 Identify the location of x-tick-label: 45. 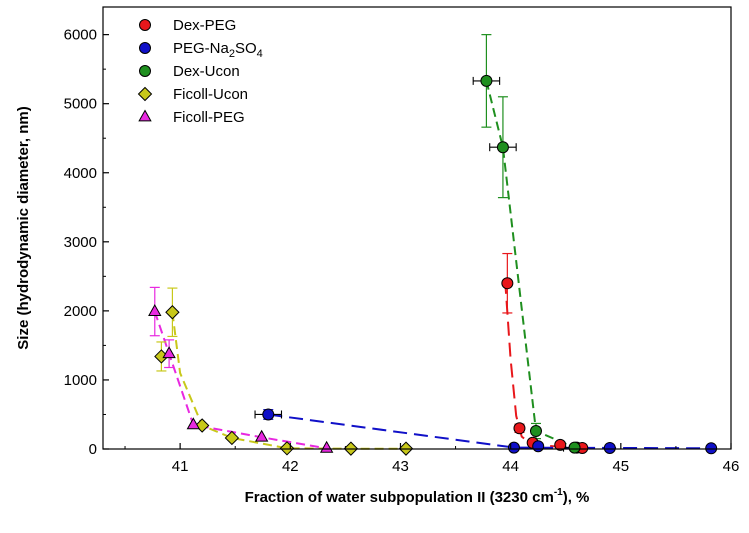
(620, 466).